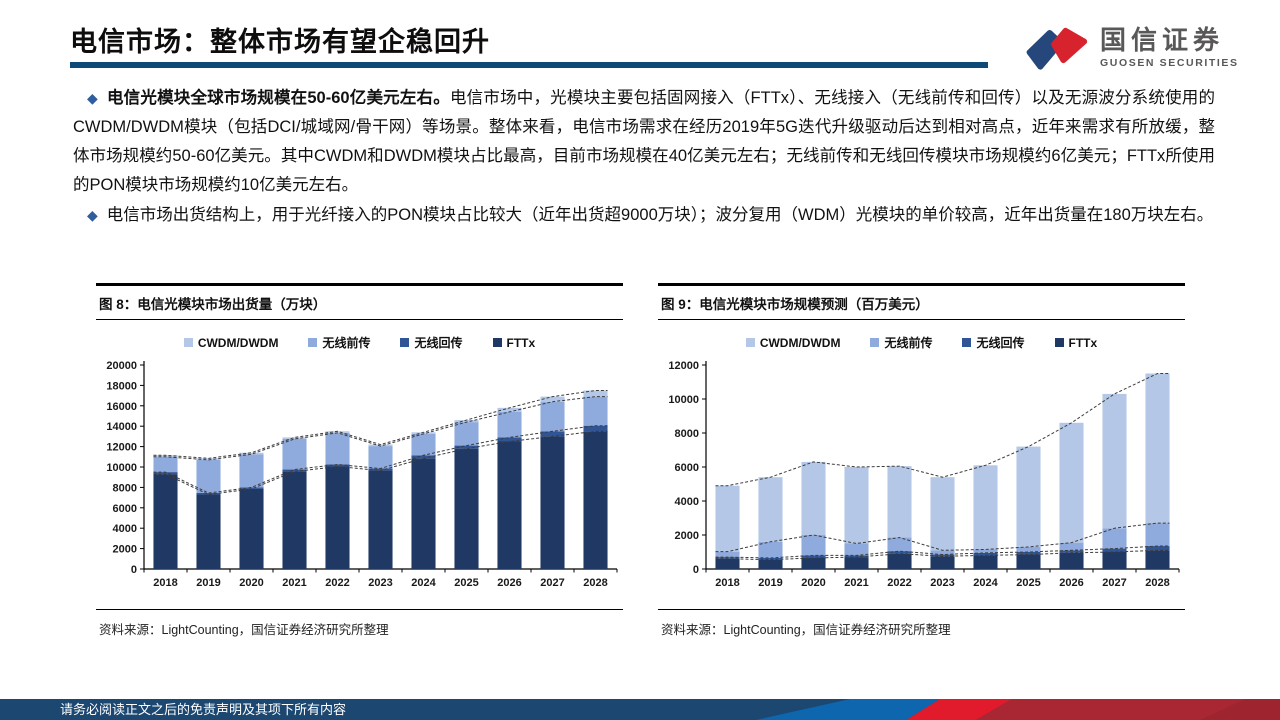 Image resolution: width=1280 pixels, height=720 pixels. Describe the element at coordinates (203, 709) in the screenshot. I see `disclaimer-text: 请务必阅读正文之后的免责声明及其项下所有内容` at that location.